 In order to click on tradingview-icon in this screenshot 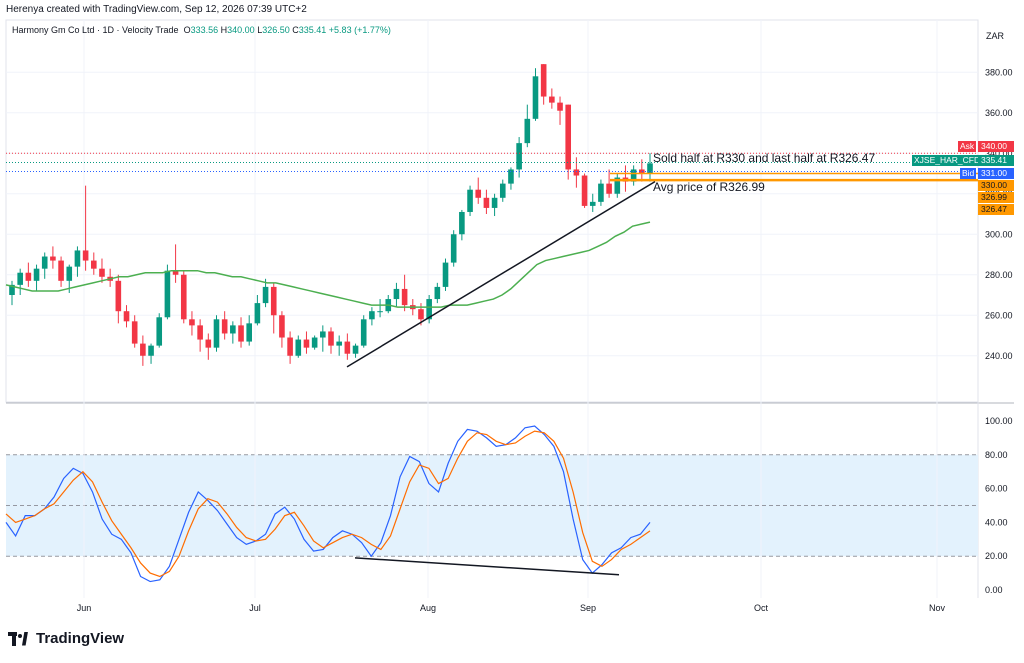, I will do `click(19, 638)`.